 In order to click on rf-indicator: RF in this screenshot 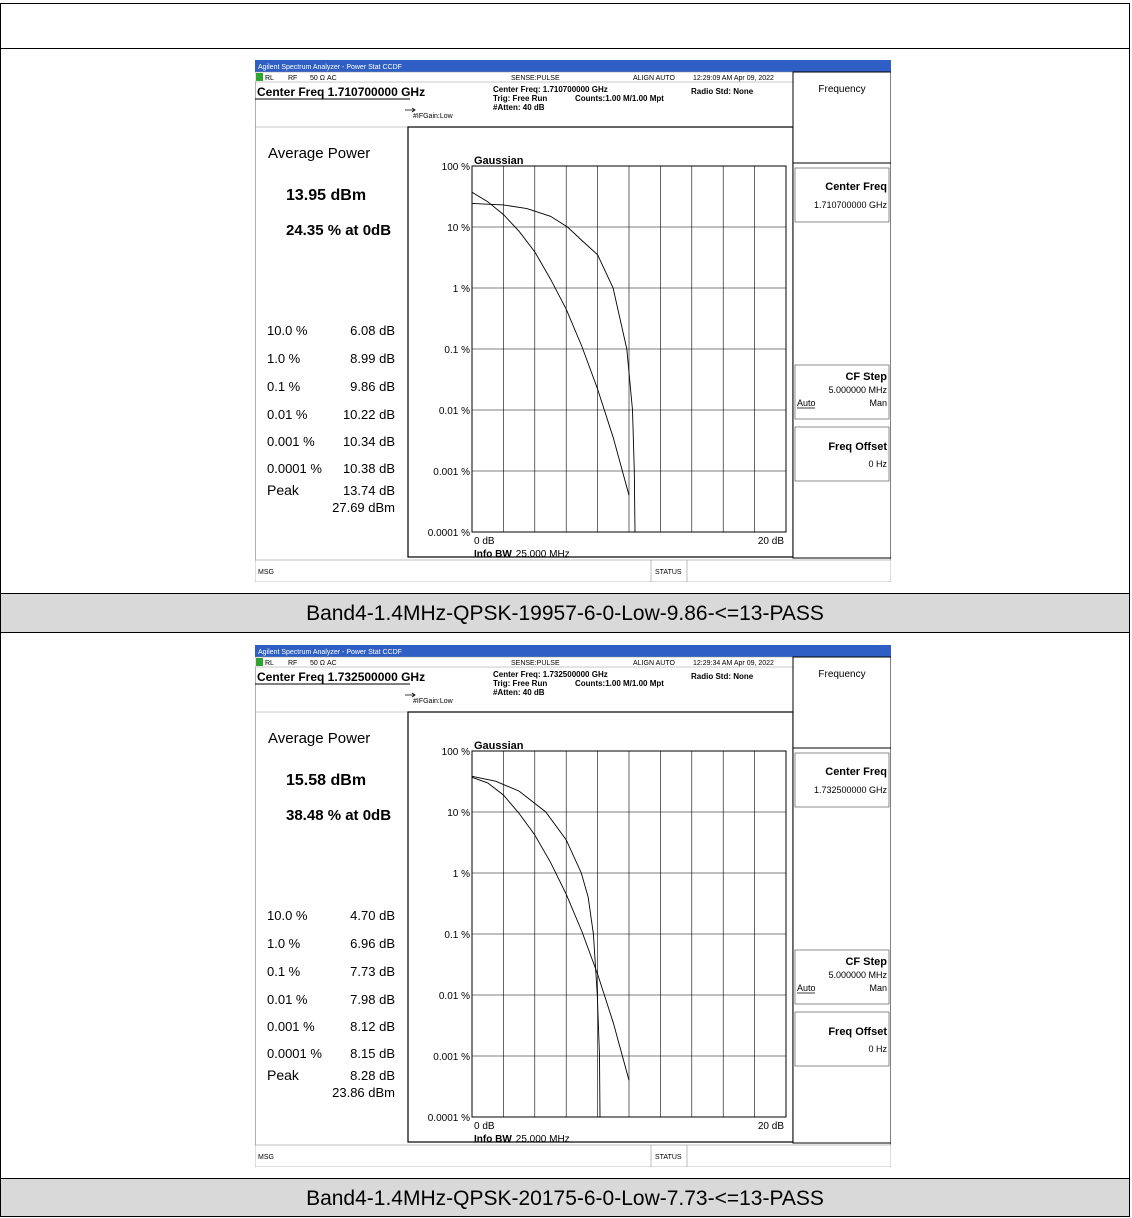, I will do `click(292, 663)`.